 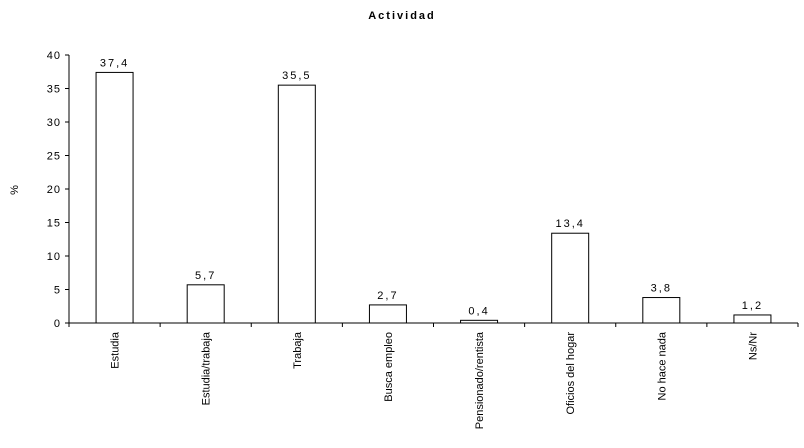 I want to click on y-tick-label: 5, so click(x=57, y=291).